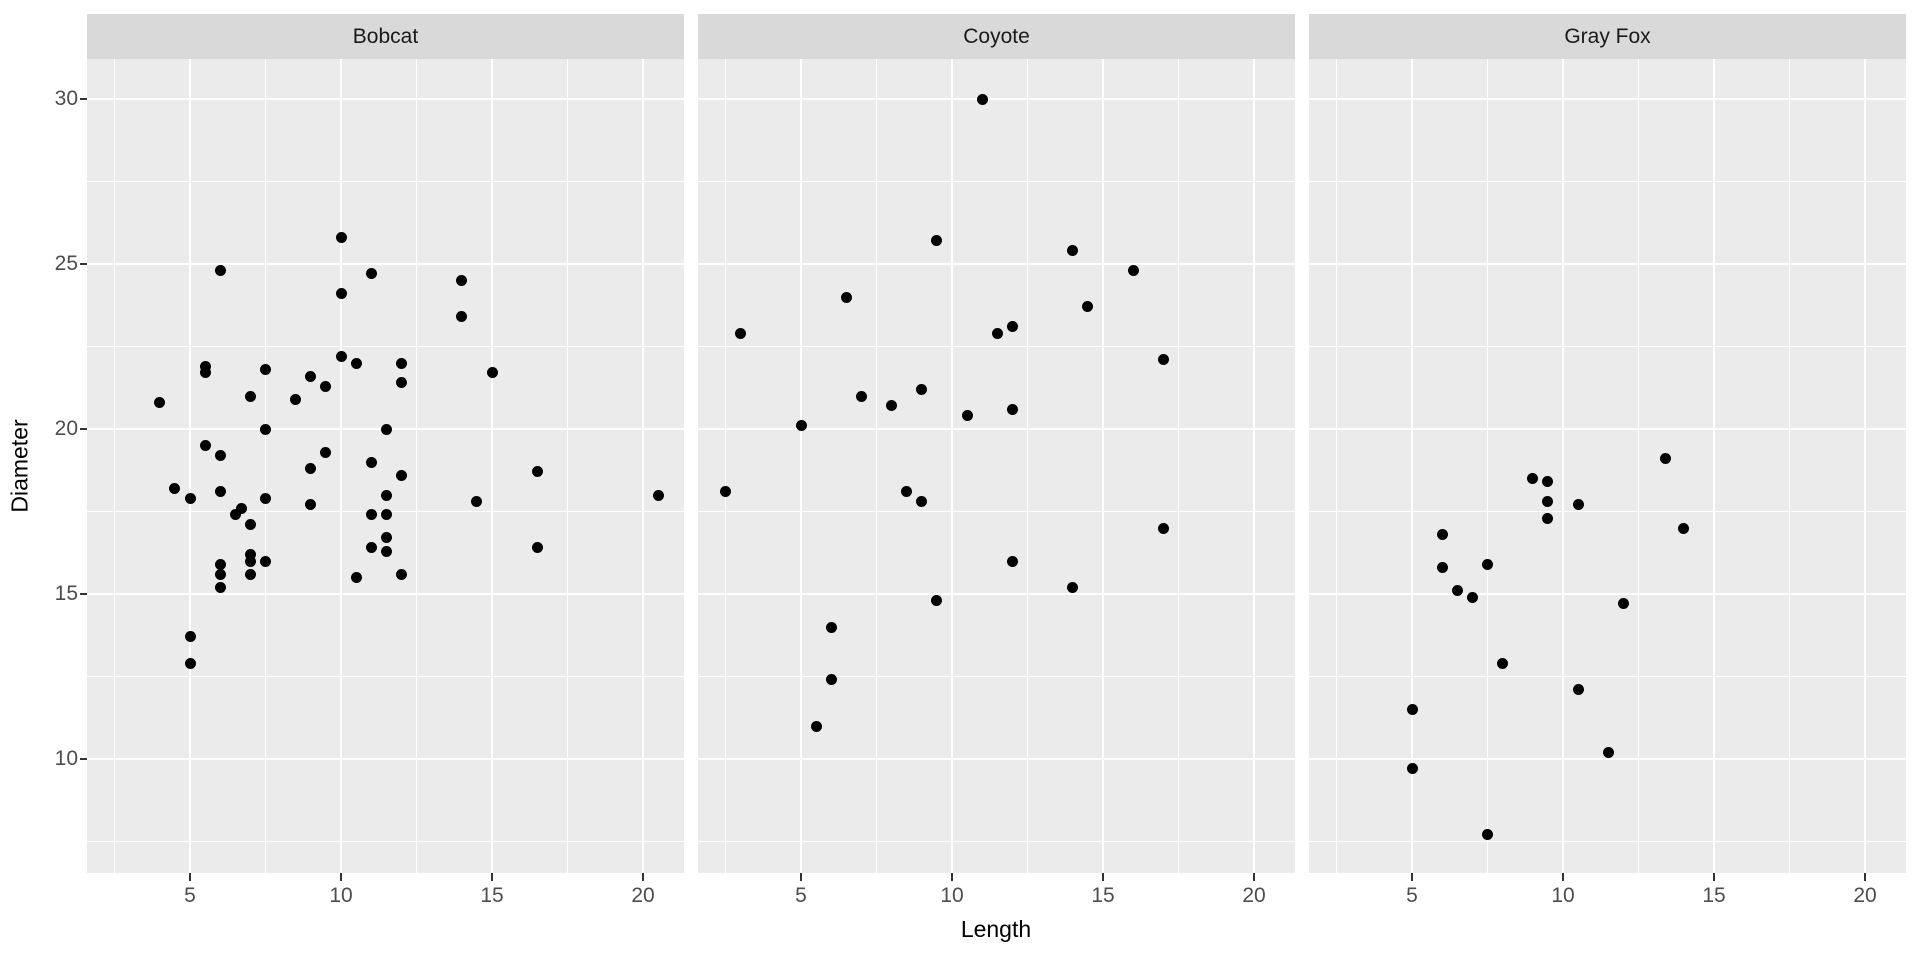 The width and height of the screenshot is (1920, 960). What do you see at coordinates (66, 263) in the screenshot?
I see `y-tick-label: 25` at bounding box center [66, 263].